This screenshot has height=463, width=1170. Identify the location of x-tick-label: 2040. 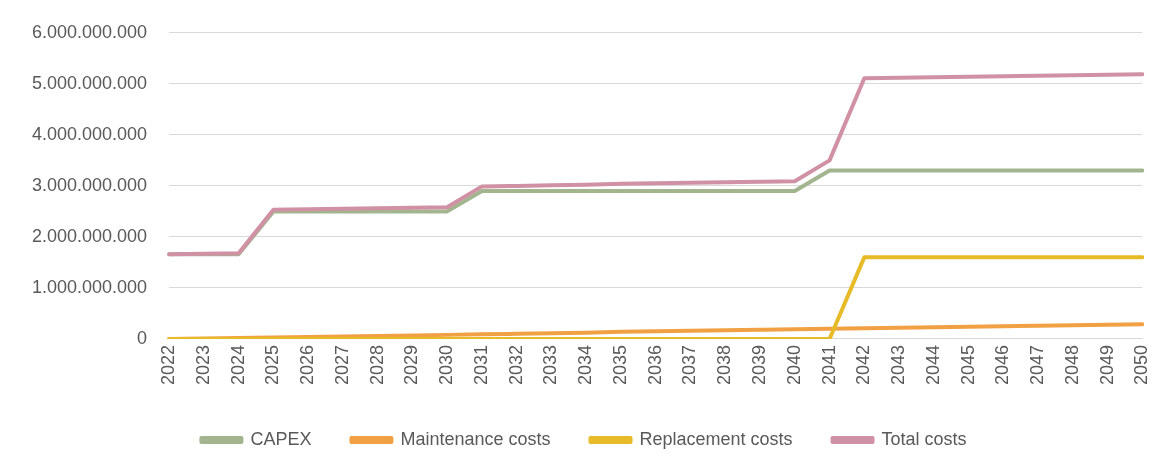
(793, 364).